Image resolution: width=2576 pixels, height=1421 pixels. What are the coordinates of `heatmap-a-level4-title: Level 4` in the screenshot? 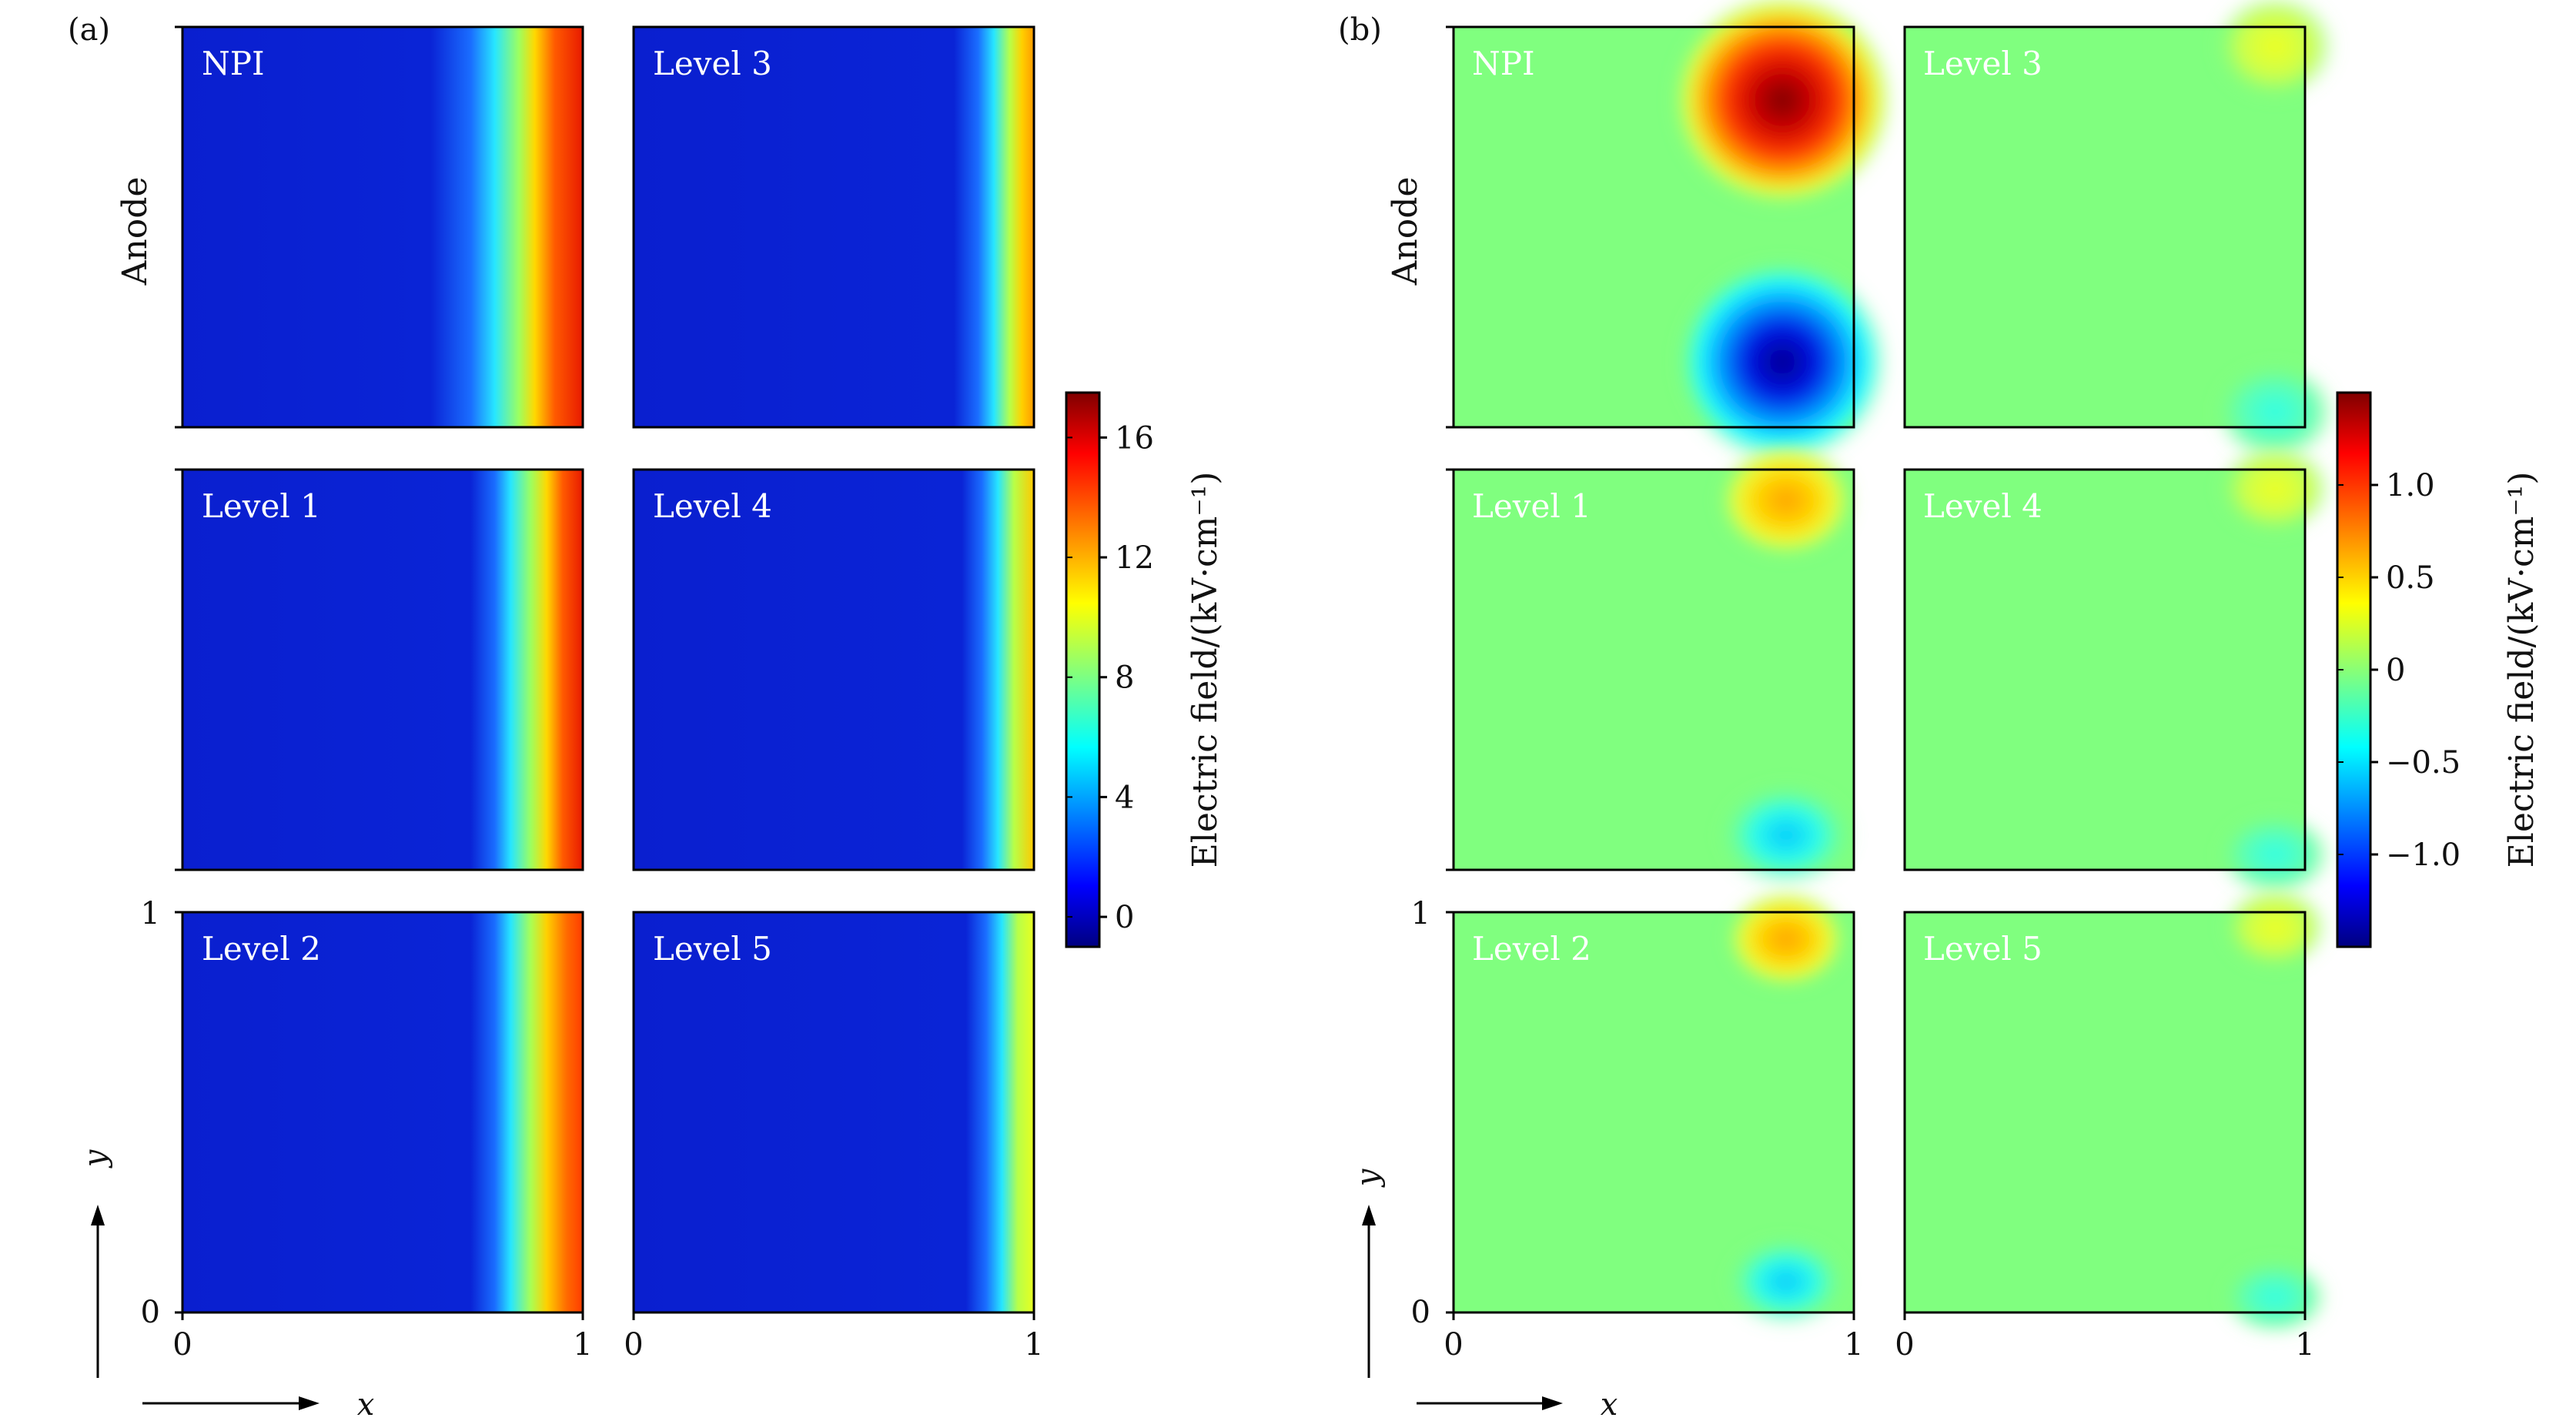 It's located at (713, 506).